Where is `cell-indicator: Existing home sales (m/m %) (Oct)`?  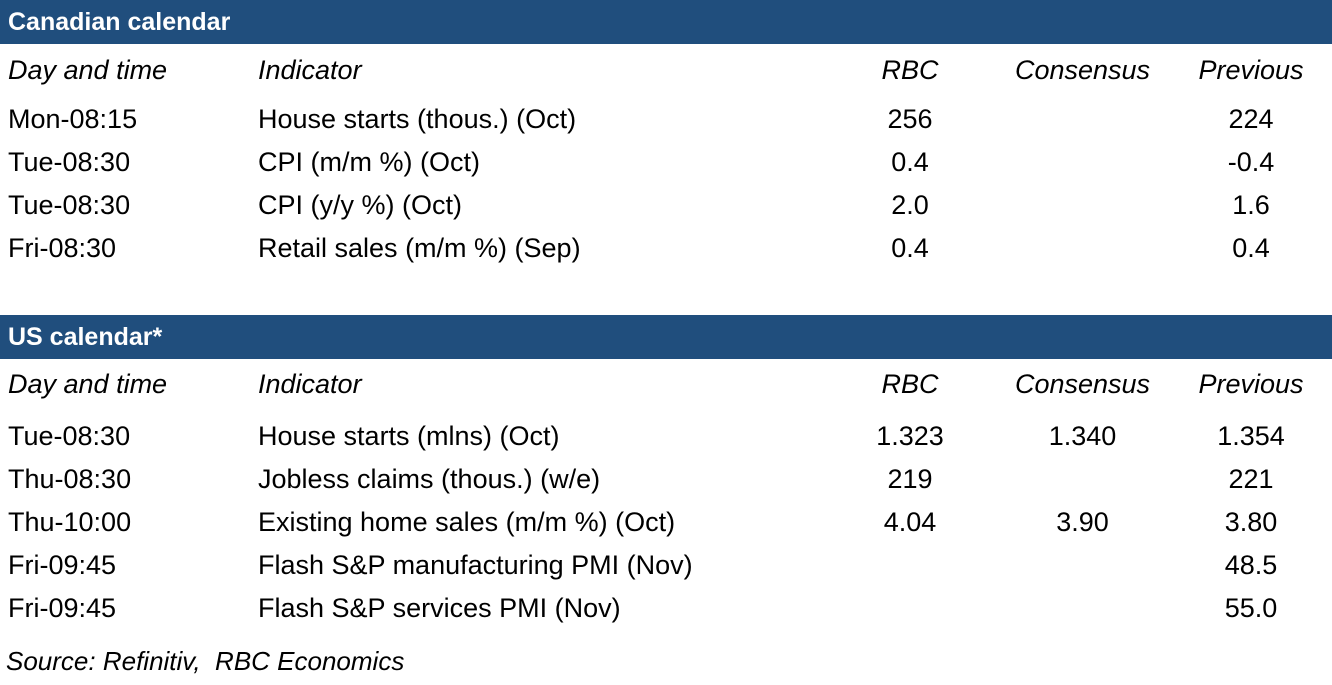
cell-indicator: Existing home sales (m/m %) (Oct) is located at coordinates (467, 522).